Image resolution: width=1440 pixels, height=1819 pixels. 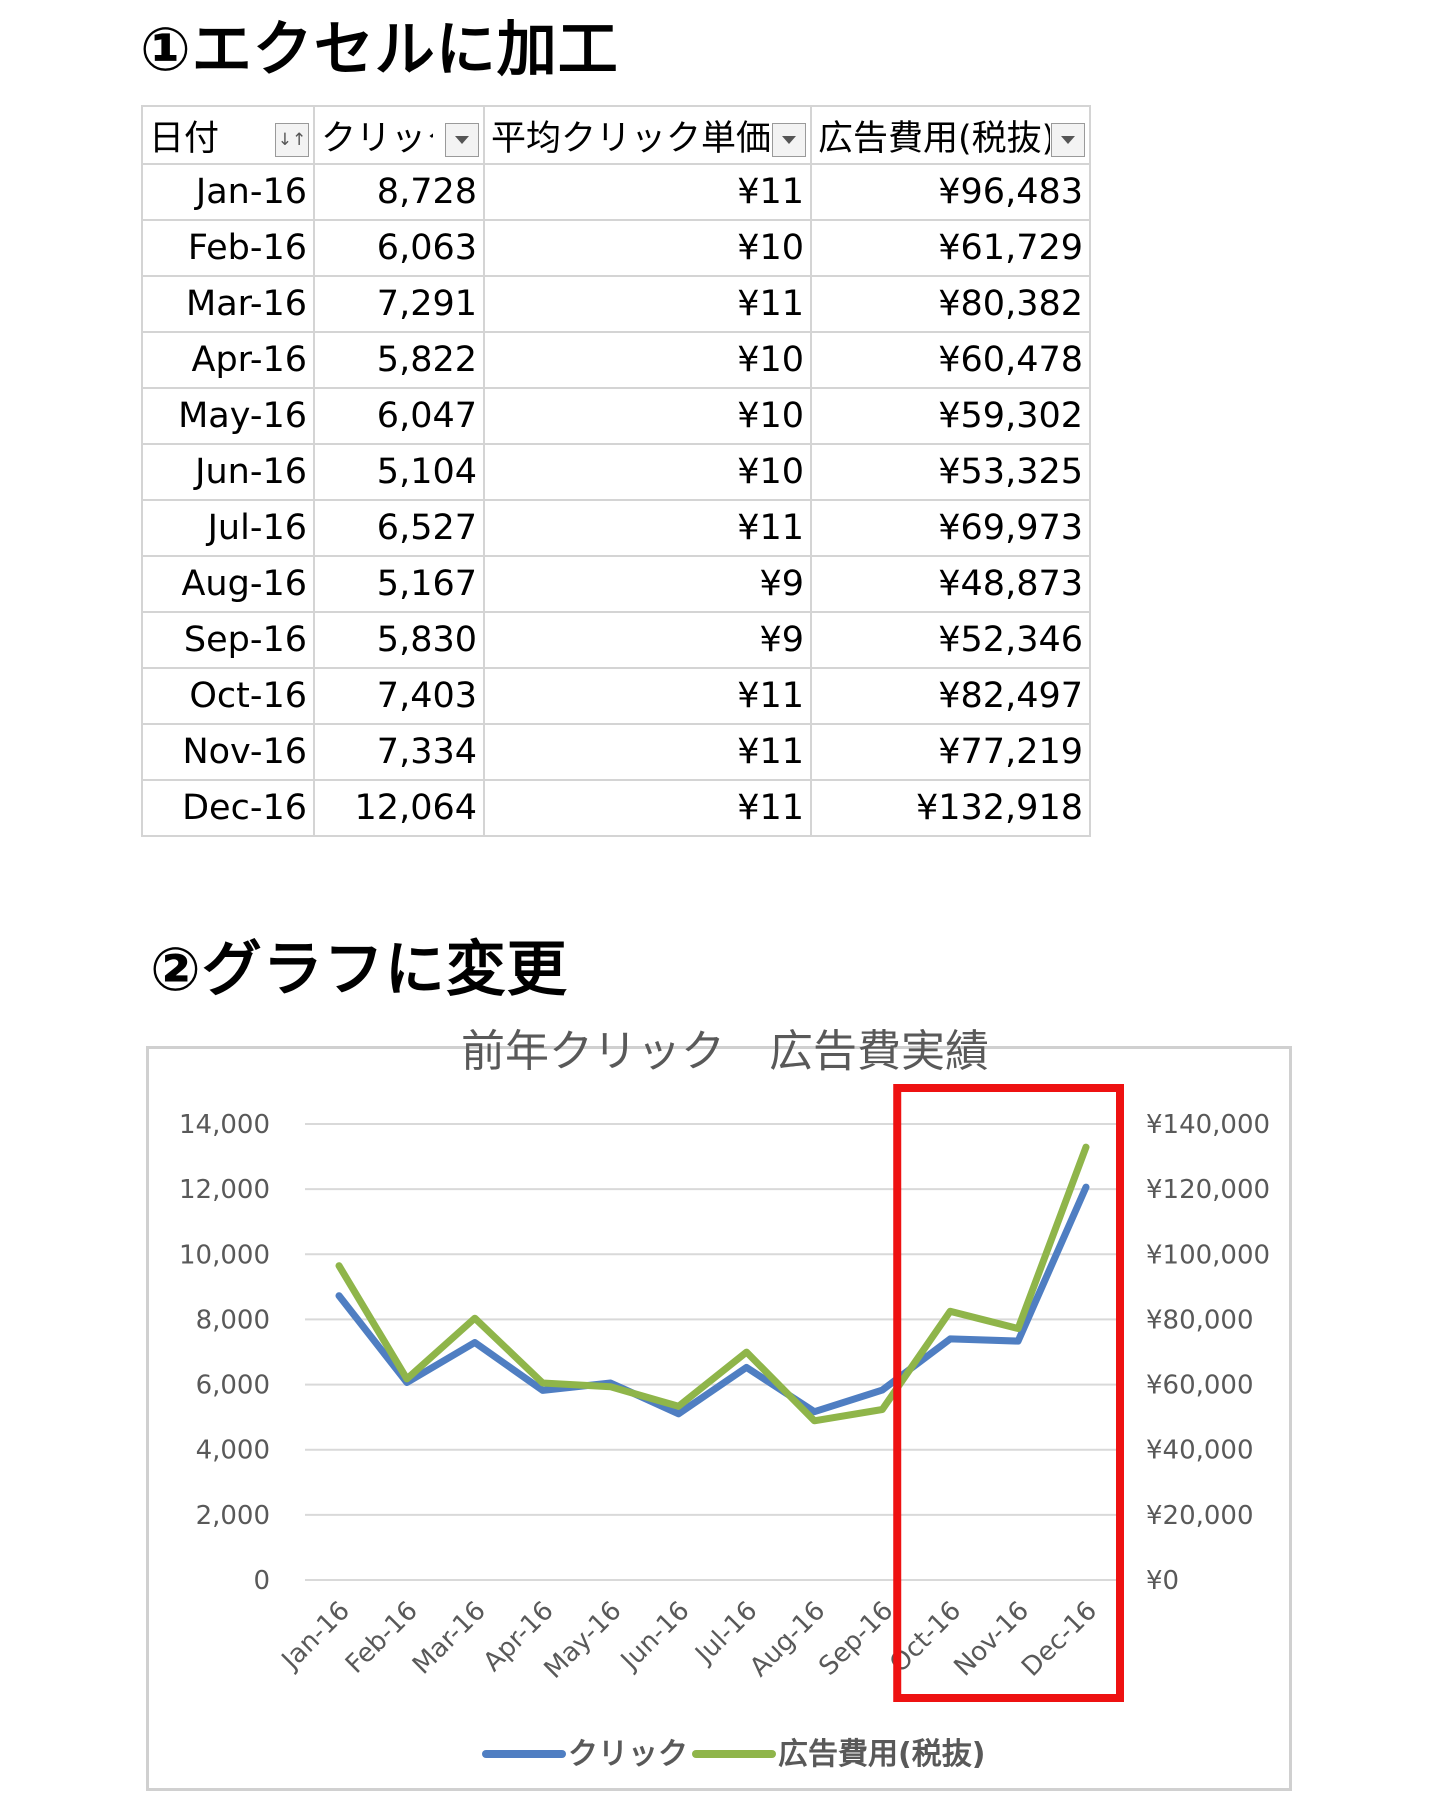 What do you see at coordinates (630, 138) in the screenshot?
I see `column-header-label: 平均クリック単価` at bounding box center [630, 138].